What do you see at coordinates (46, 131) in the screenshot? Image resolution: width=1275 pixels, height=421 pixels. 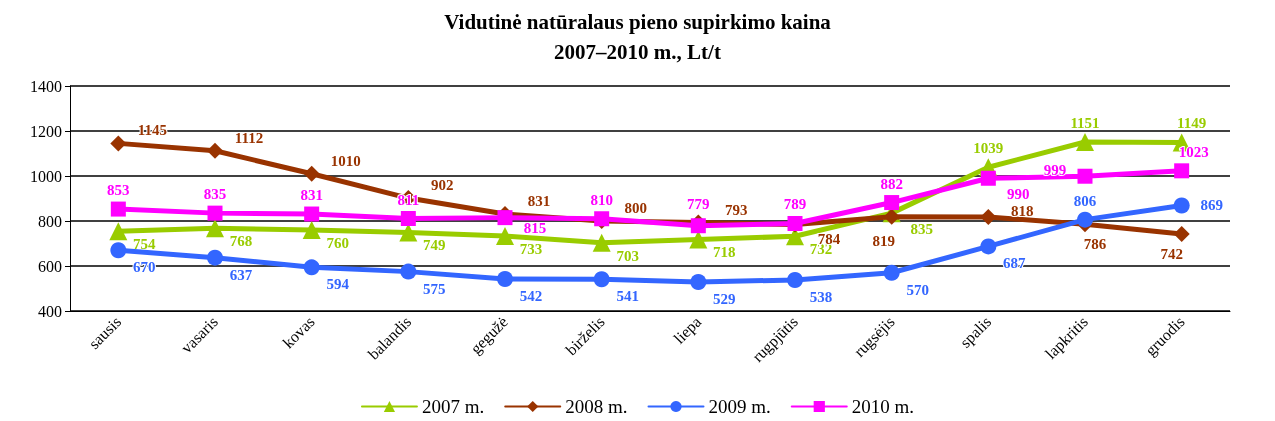 I see `y-tick-label: 1200` at bounding box center [46, 131].